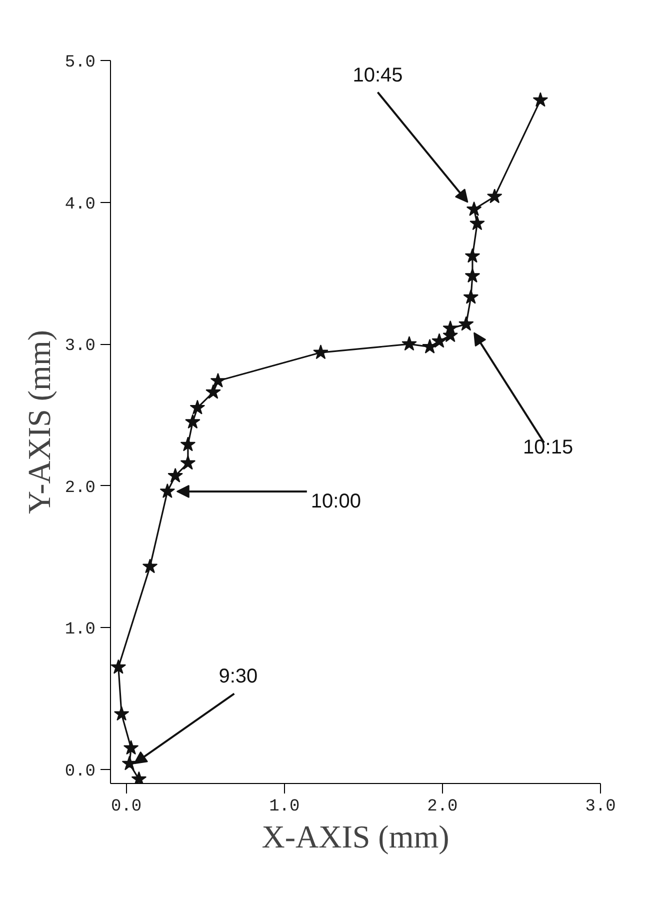 The width and height of the screenshot is (650, 903). Describe the element at coordinates (238, 677) in the screenshot. I see `annotation: 9:30` at that location.